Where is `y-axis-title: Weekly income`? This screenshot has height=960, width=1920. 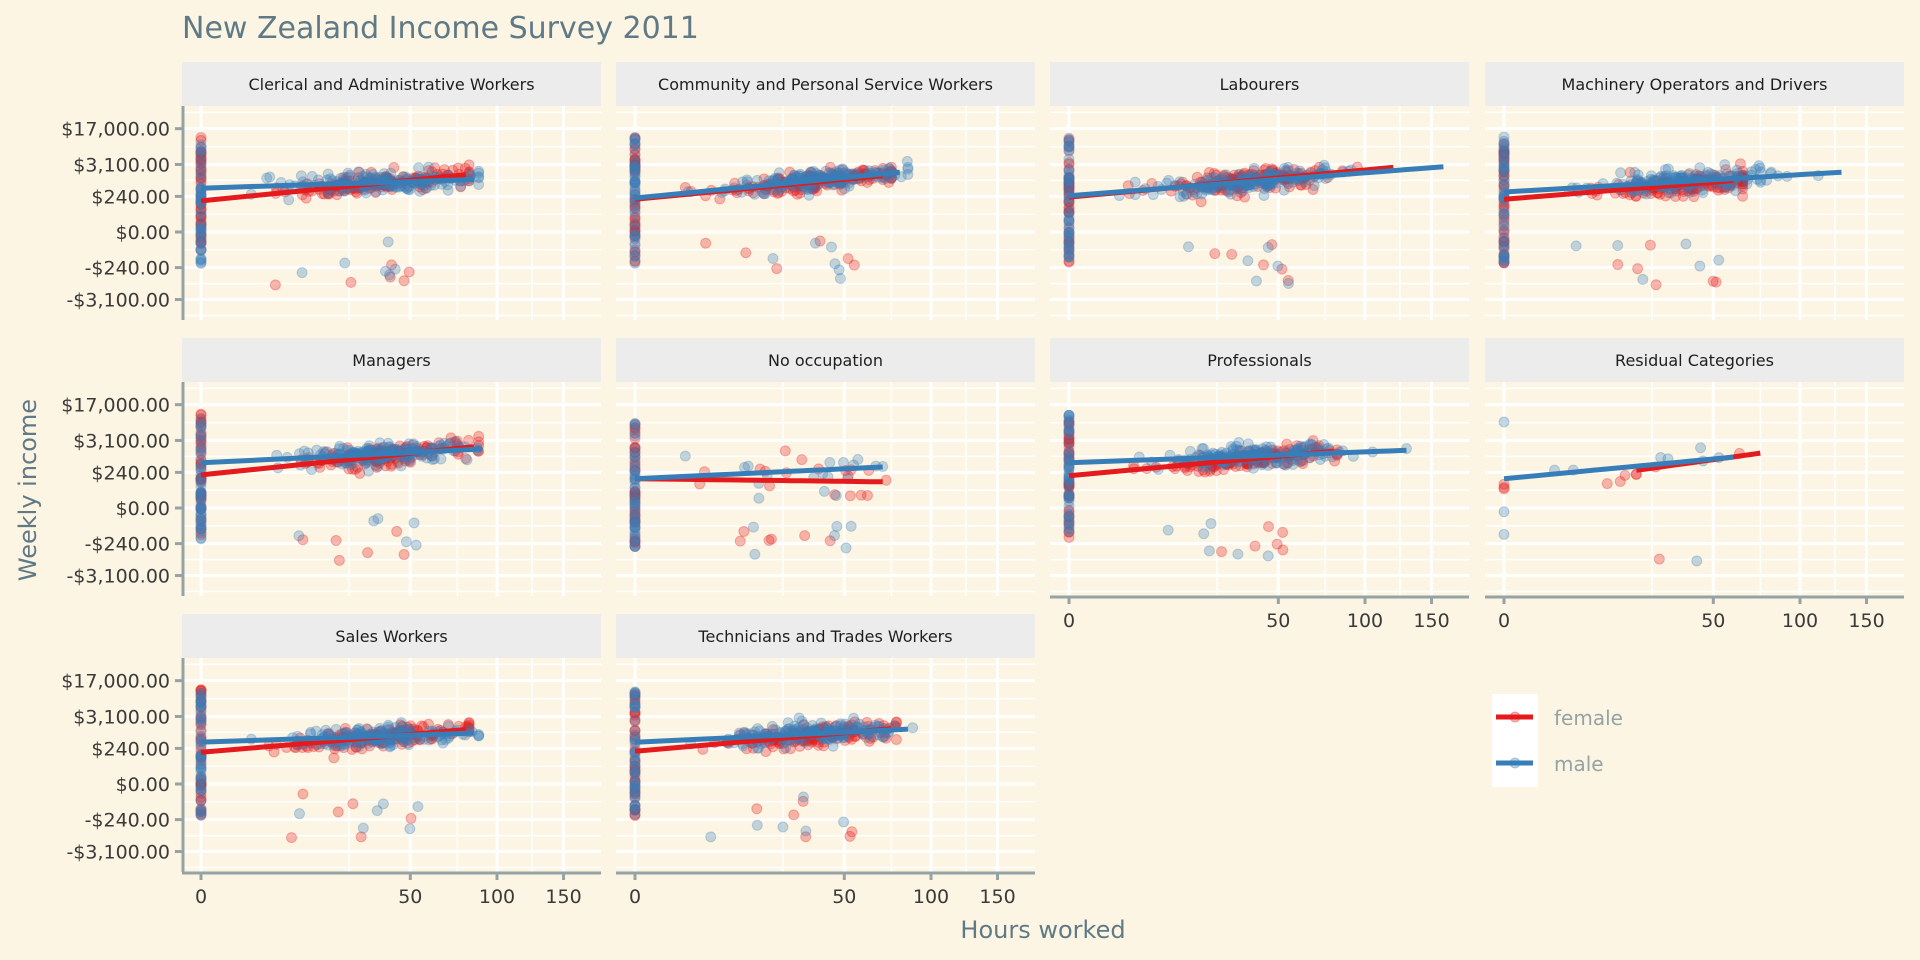 y-axis-title: Weekly income is located at coordinates (28, 490).